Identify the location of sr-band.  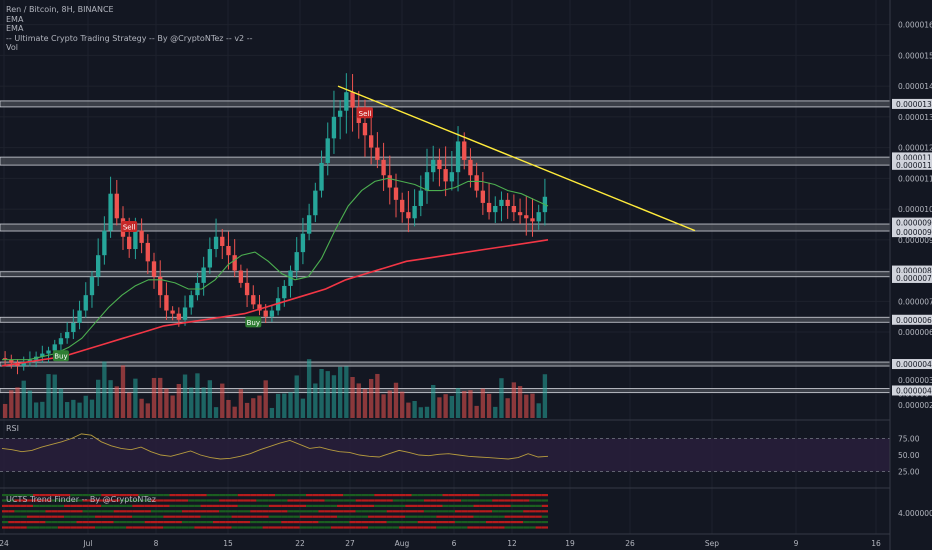
(445, 319).